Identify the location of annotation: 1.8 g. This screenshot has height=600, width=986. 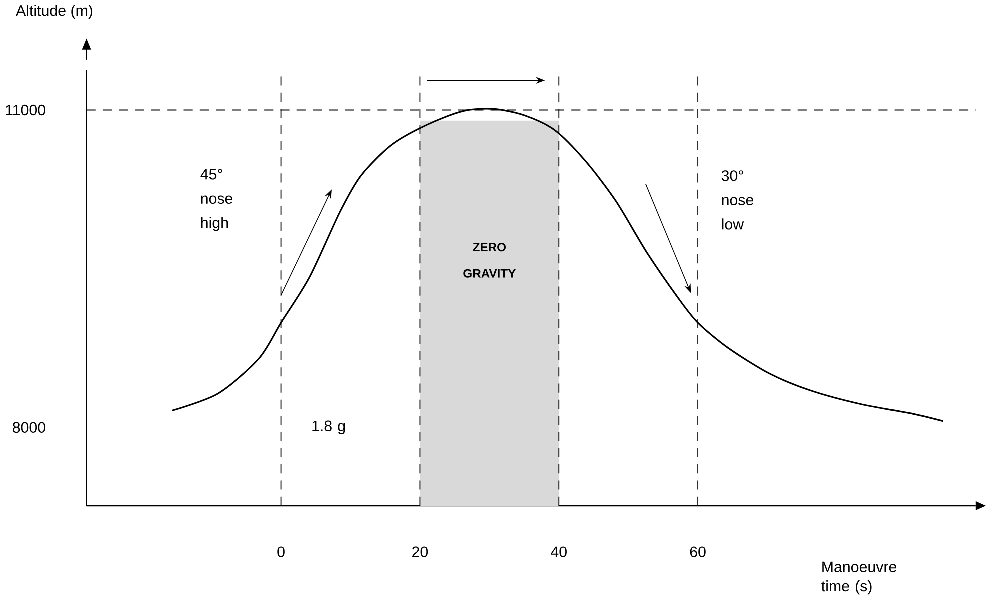
(329, 427).